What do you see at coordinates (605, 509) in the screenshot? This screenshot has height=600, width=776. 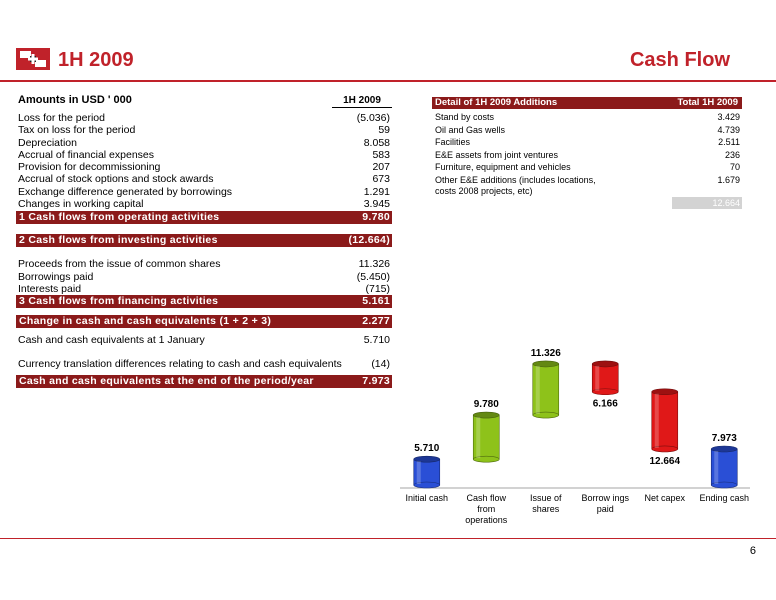 I see `category-label-3: paid` at bounding box center [605, 509].